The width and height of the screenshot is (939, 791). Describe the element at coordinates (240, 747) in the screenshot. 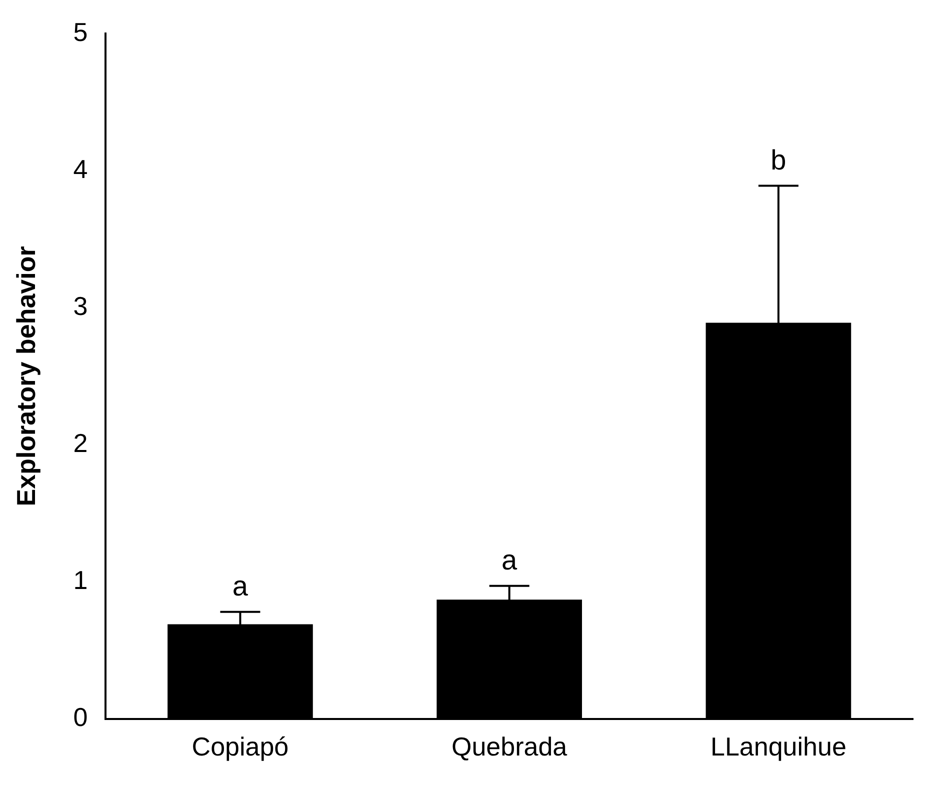

I see `x-tick-label: Copiapó` at that location.